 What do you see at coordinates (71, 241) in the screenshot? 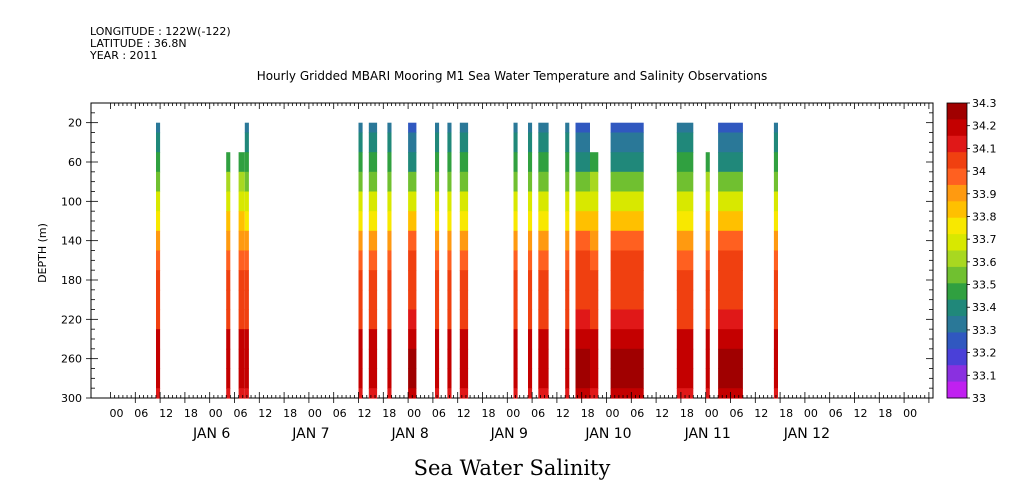
I see `y-tick-label: 140` at bounding box center [71, 241].